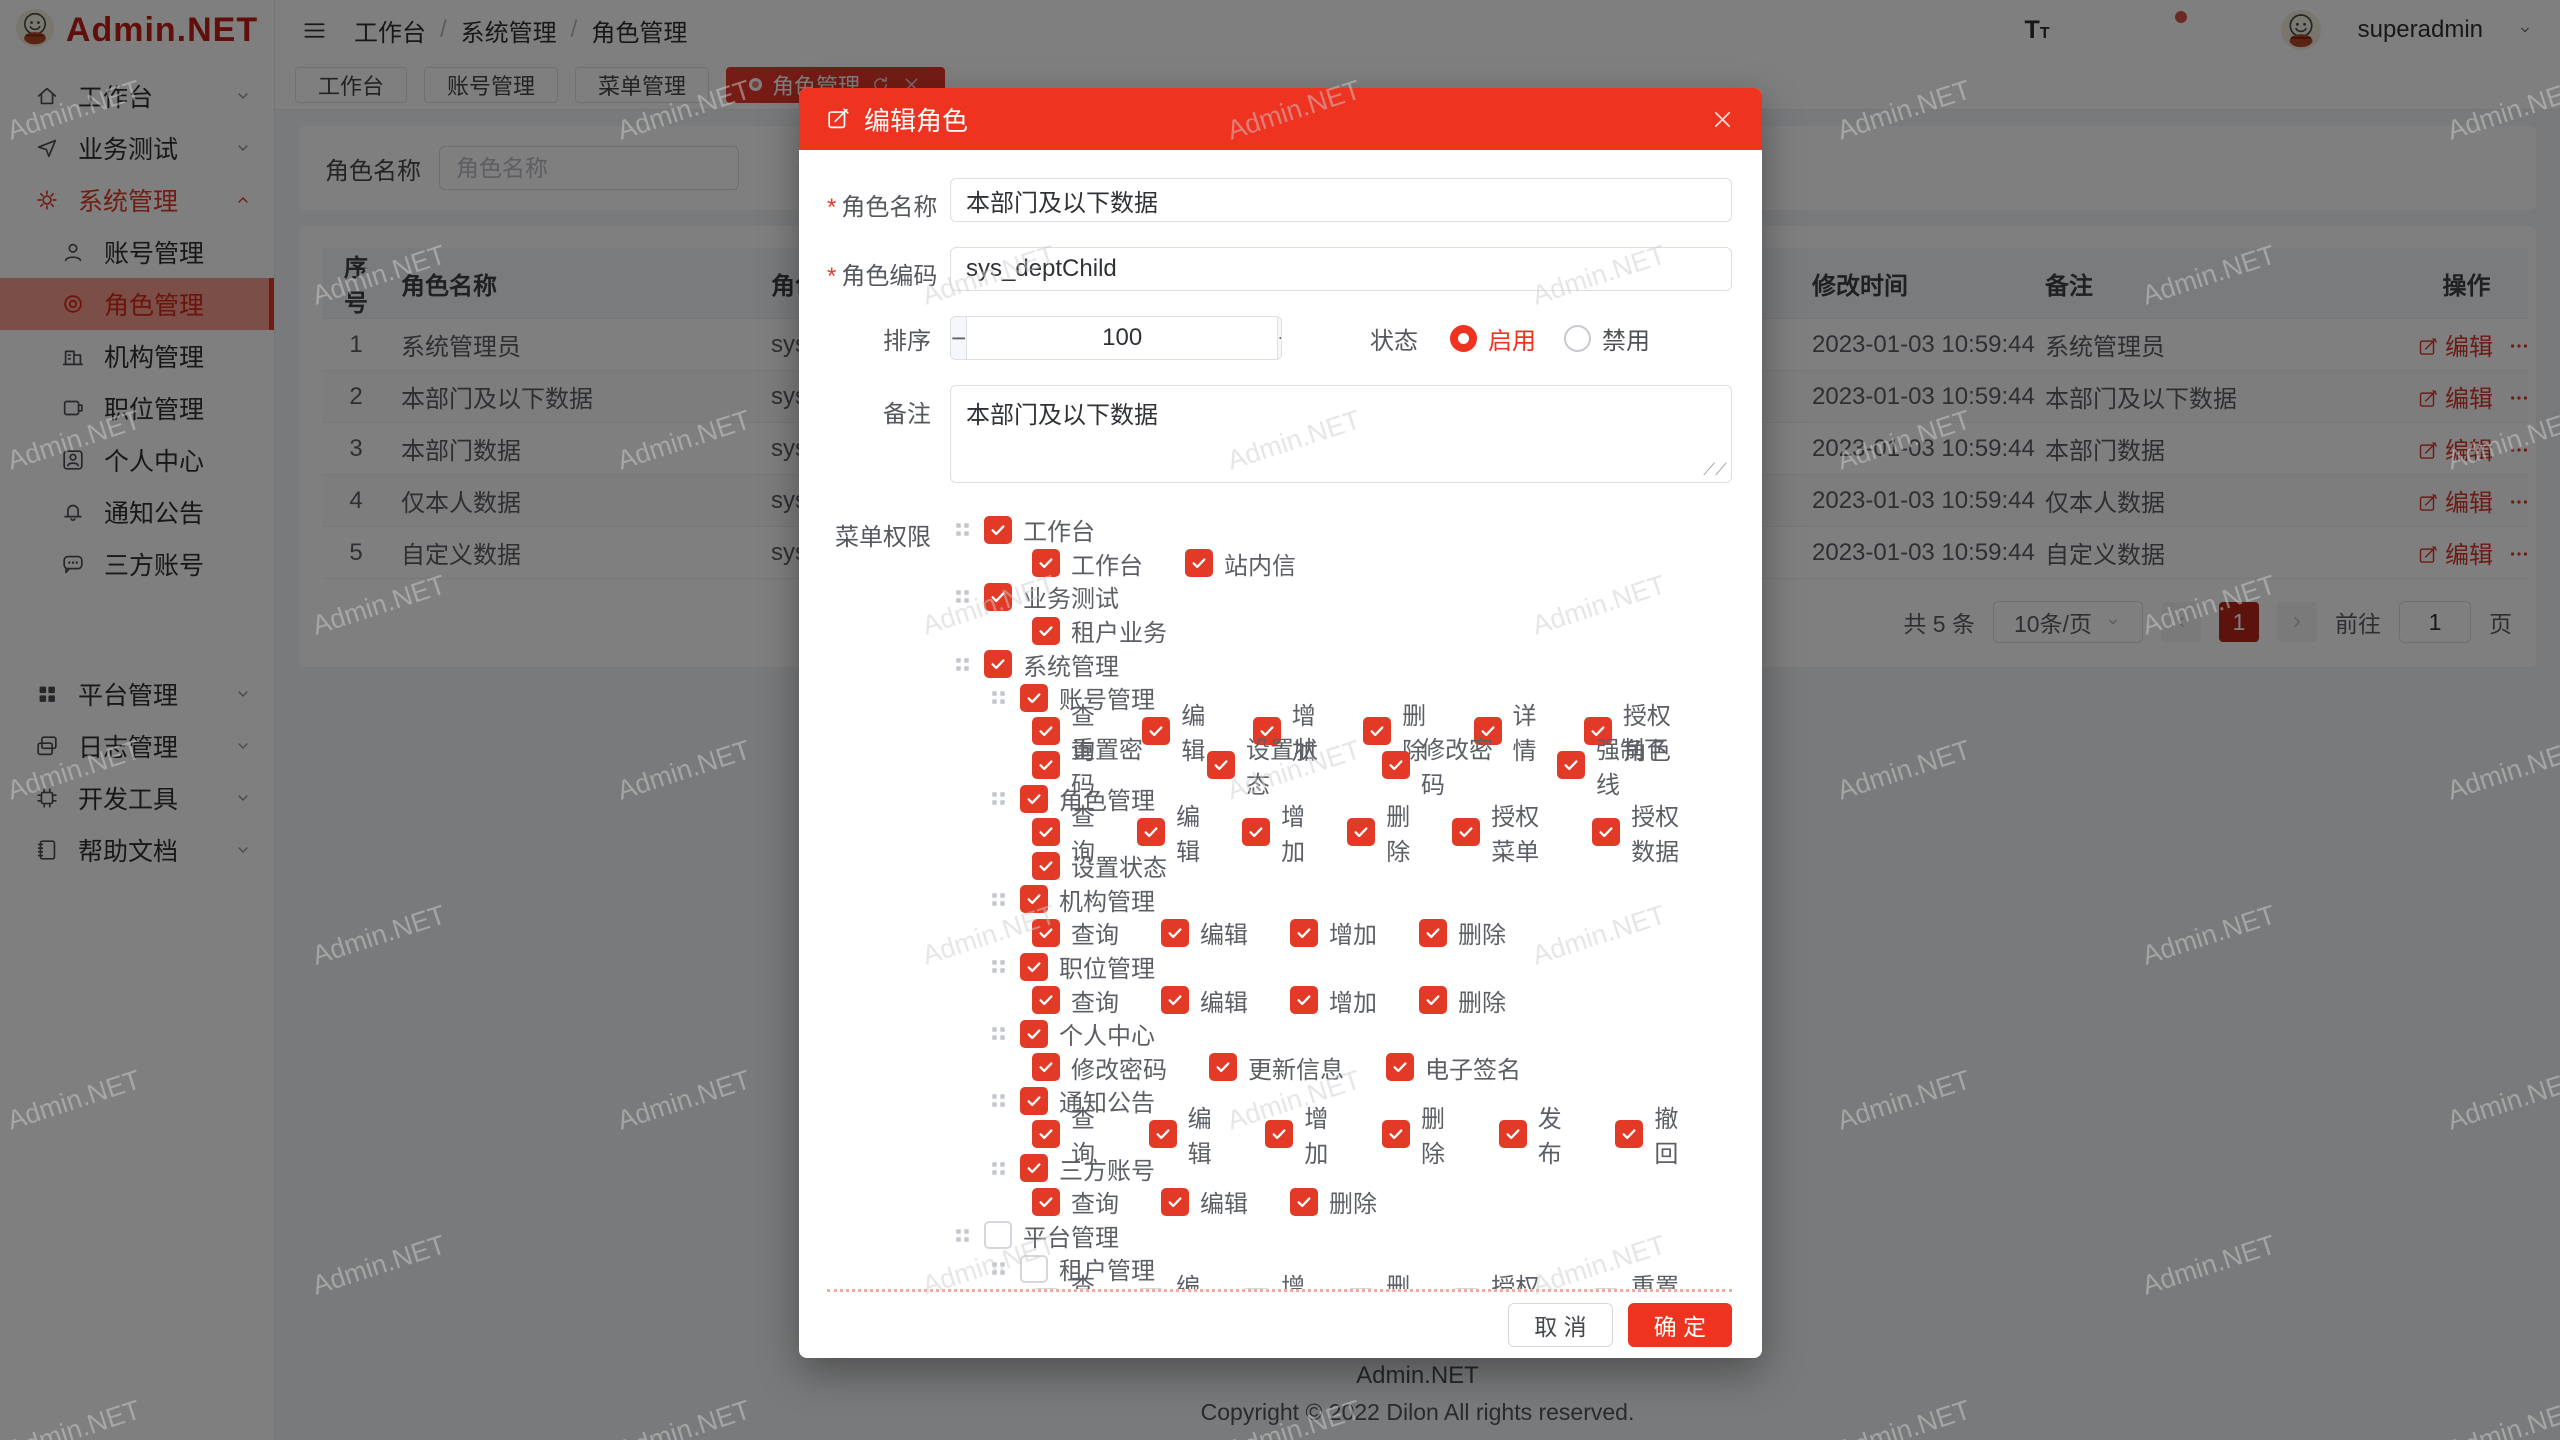 This screenshot has height=1440, width=2560. What do you see at coordinates (1577, 338) in the screenshot?
I see `radio-unselected-icon` at bounding box center [1577, 338].